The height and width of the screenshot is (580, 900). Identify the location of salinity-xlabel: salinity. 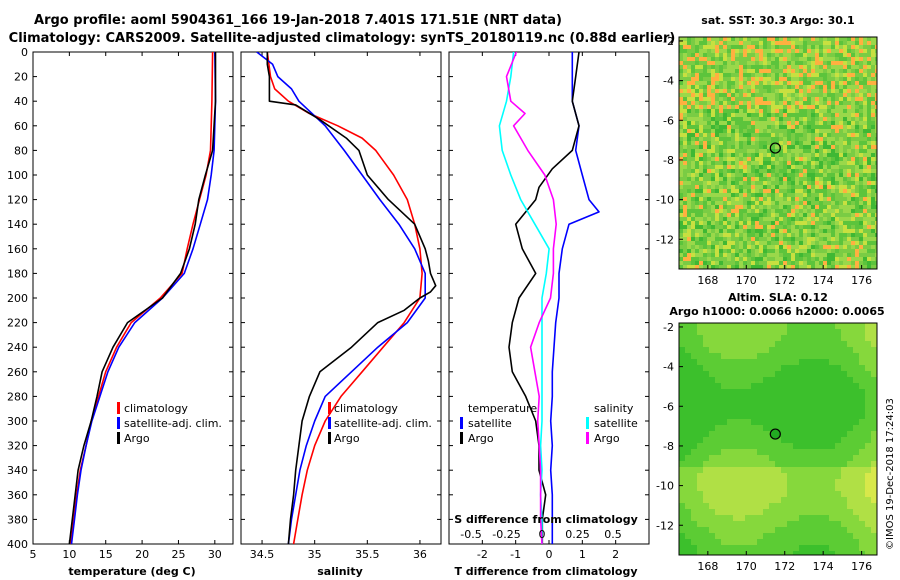
(340, 571).